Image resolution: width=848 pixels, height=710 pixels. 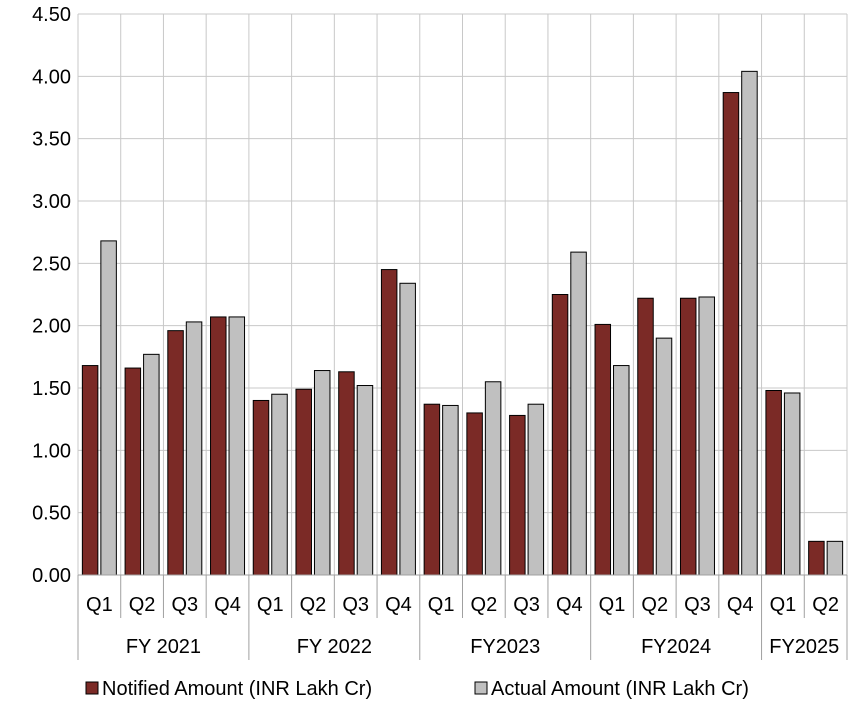 What do you see at coordinates (51, 15) in the screenshot?
I see `y-tick-label: 4.50` at bounding box center [51, 15].